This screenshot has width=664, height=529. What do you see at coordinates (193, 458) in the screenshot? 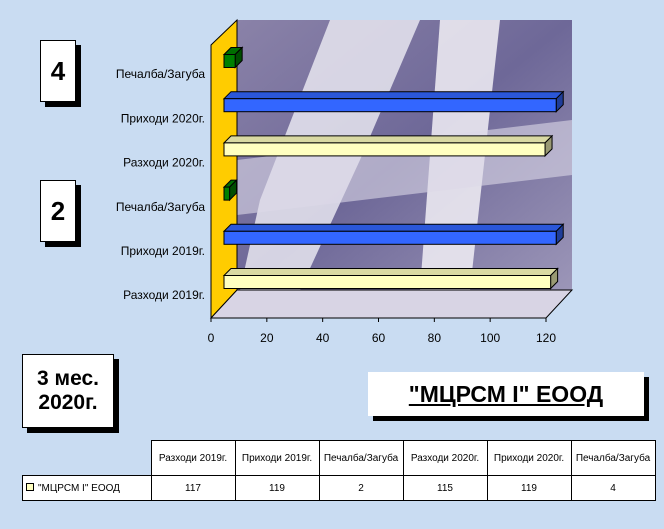
I see `table-header: Разходи 2019г.` at bounding box center [193, 458].